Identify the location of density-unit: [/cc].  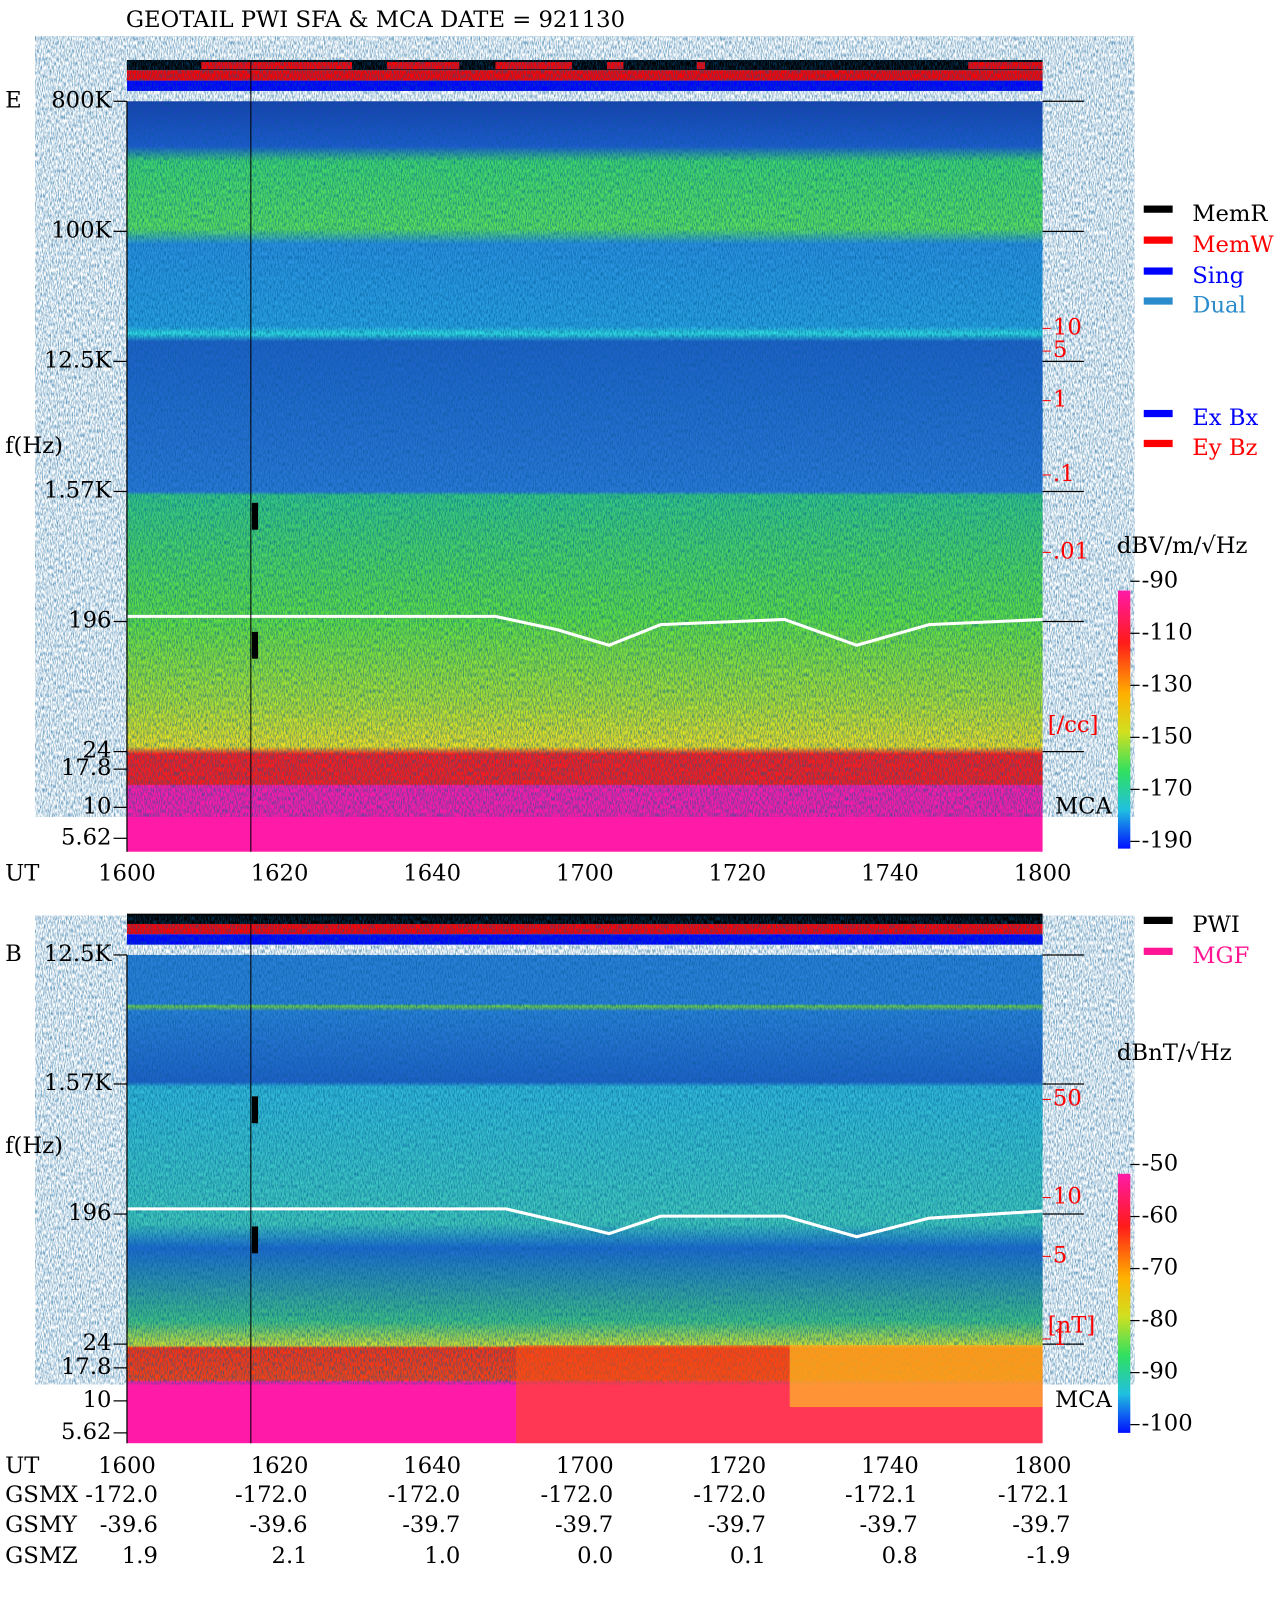
(1073, 725).